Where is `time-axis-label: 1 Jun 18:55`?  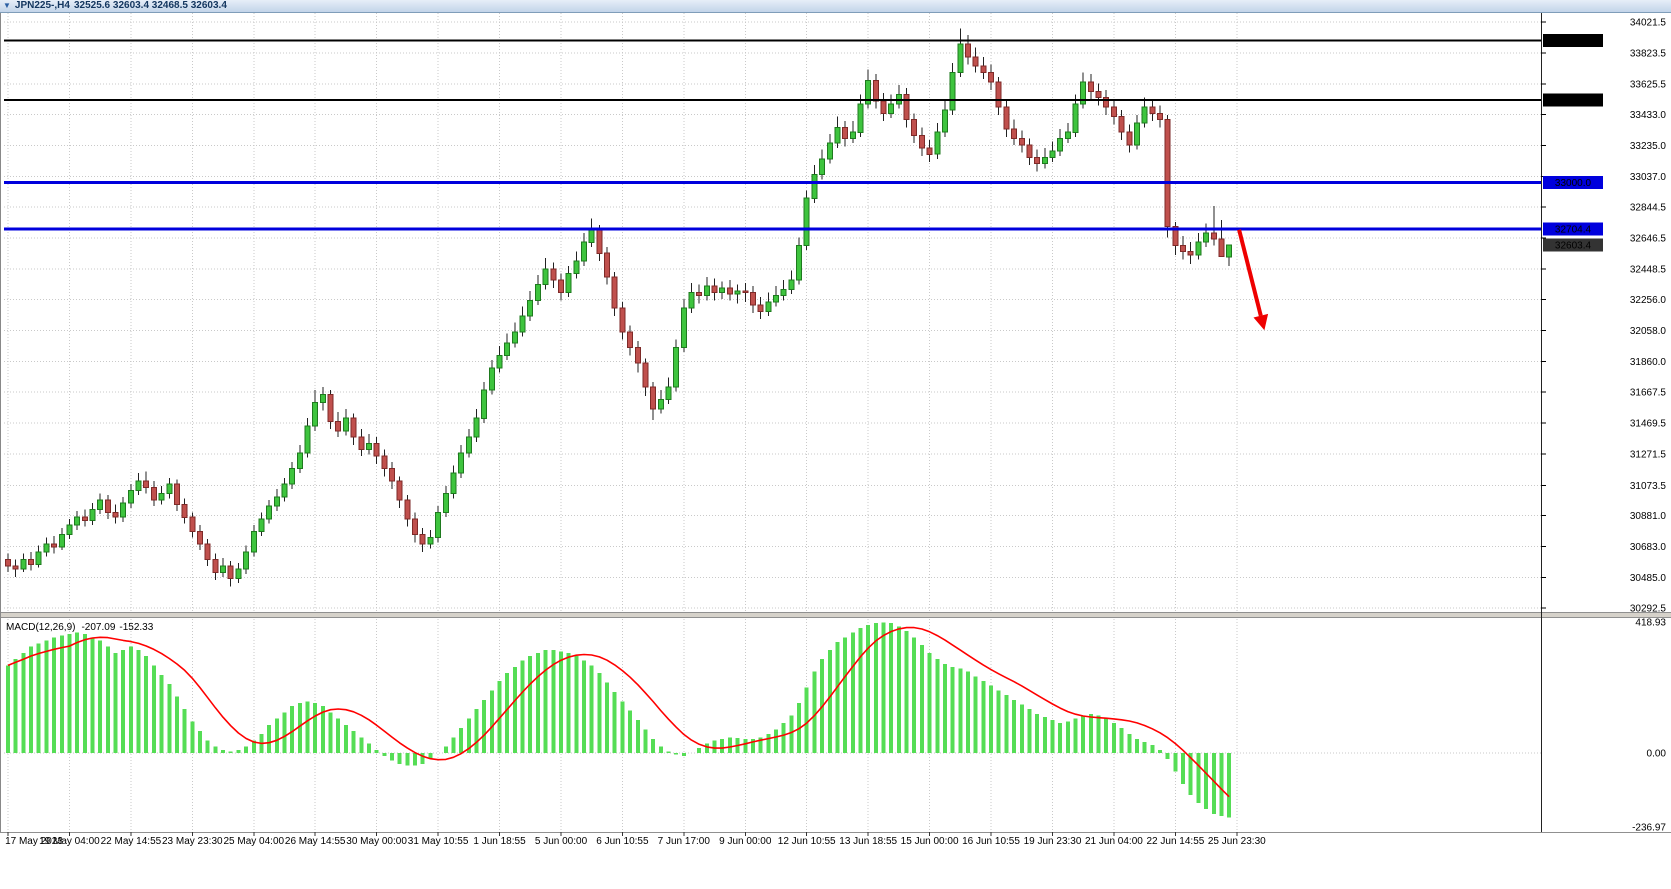
time-axis-label: 1 Jun 18:55 is located at coordinates (499, 841).